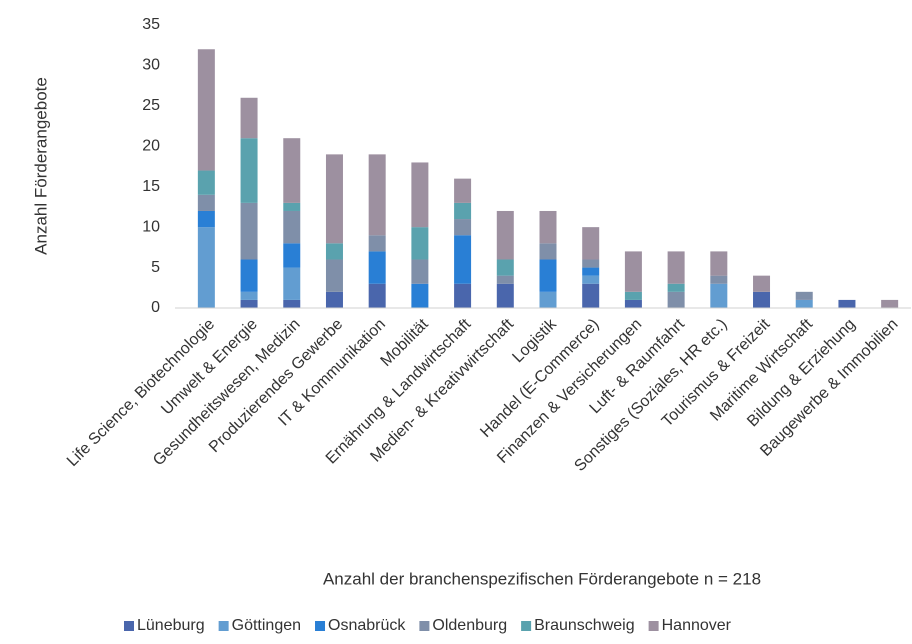 The height and width of the screenshot is (644, 912). Describe the element at coordinates (155, 307) in the screenshot. I see `y-tick-label: 0` at that location.